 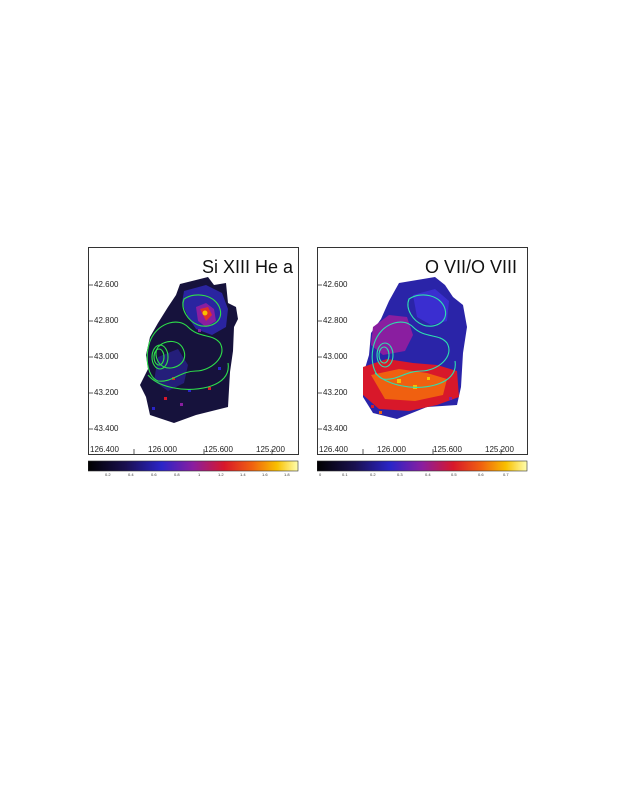 I want to click on colorbar-tick: 1.2, so click(x=221, y=474).